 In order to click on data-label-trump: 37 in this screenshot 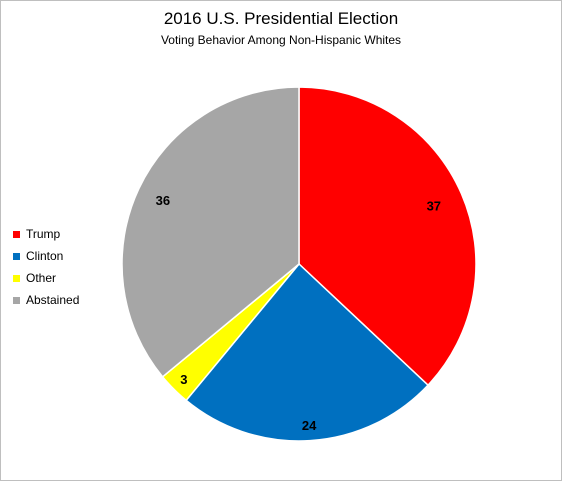, I will do `click(434, 206)`.